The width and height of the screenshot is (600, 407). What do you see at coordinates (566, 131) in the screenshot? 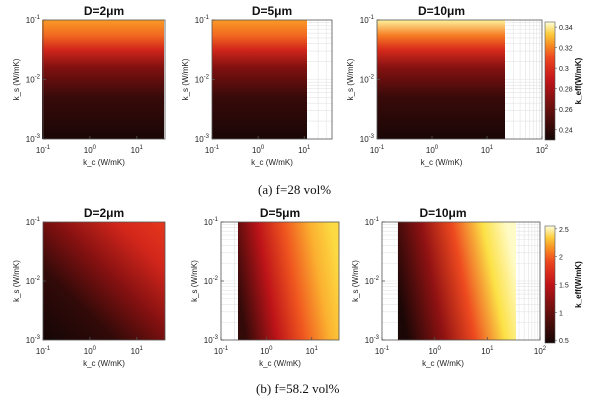
I see `colorbar-tick-label: 0.24` at bounding box center [566, 131].